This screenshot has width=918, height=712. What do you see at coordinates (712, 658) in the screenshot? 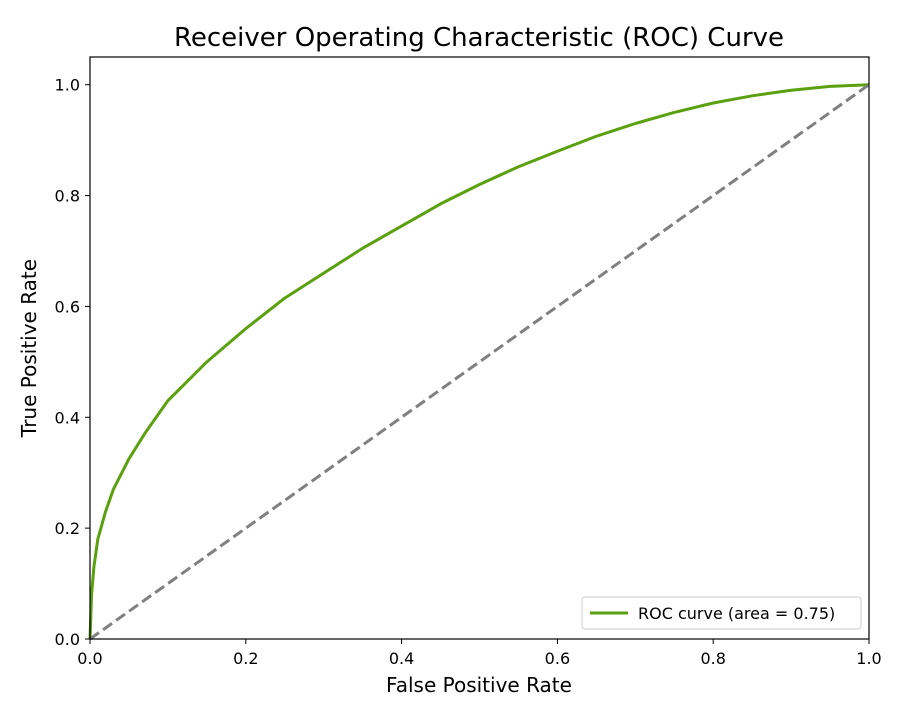
I see `x-tick-label: 0.8` at bounding box center [712, 658].